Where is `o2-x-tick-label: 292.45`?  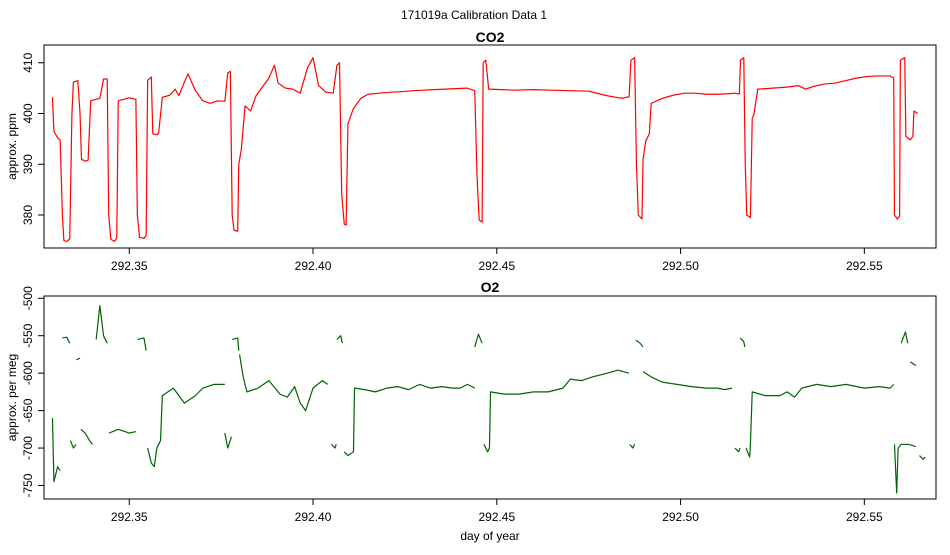
o2-x-tick-label: 292.45 is located at coordinates (496, 517).